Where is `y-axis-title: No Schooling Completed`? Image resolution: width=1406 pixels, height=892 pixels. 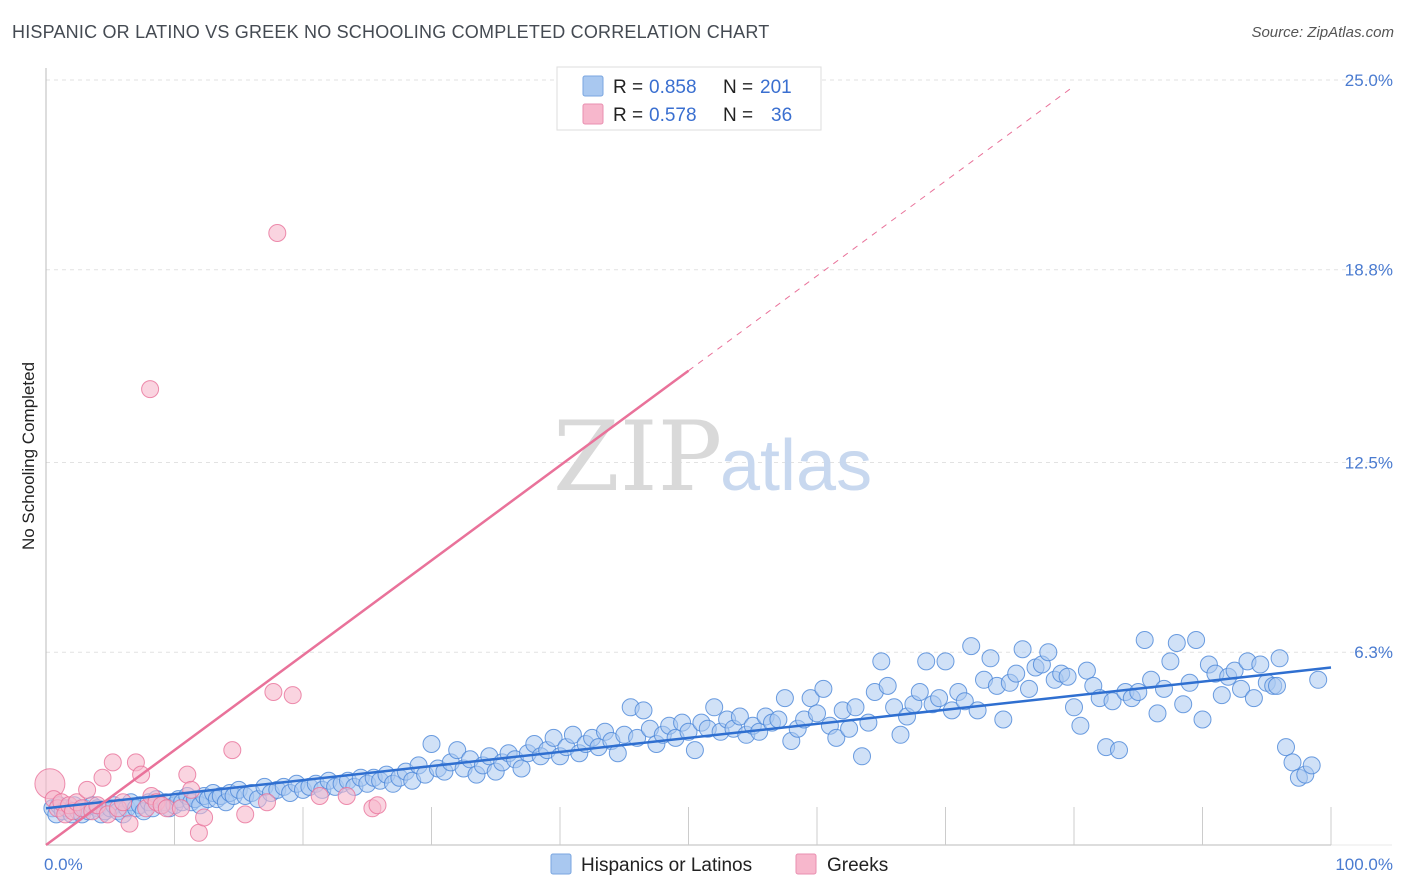 y-axis-title: No Schooling Completed is located at coordinates (28, 456).